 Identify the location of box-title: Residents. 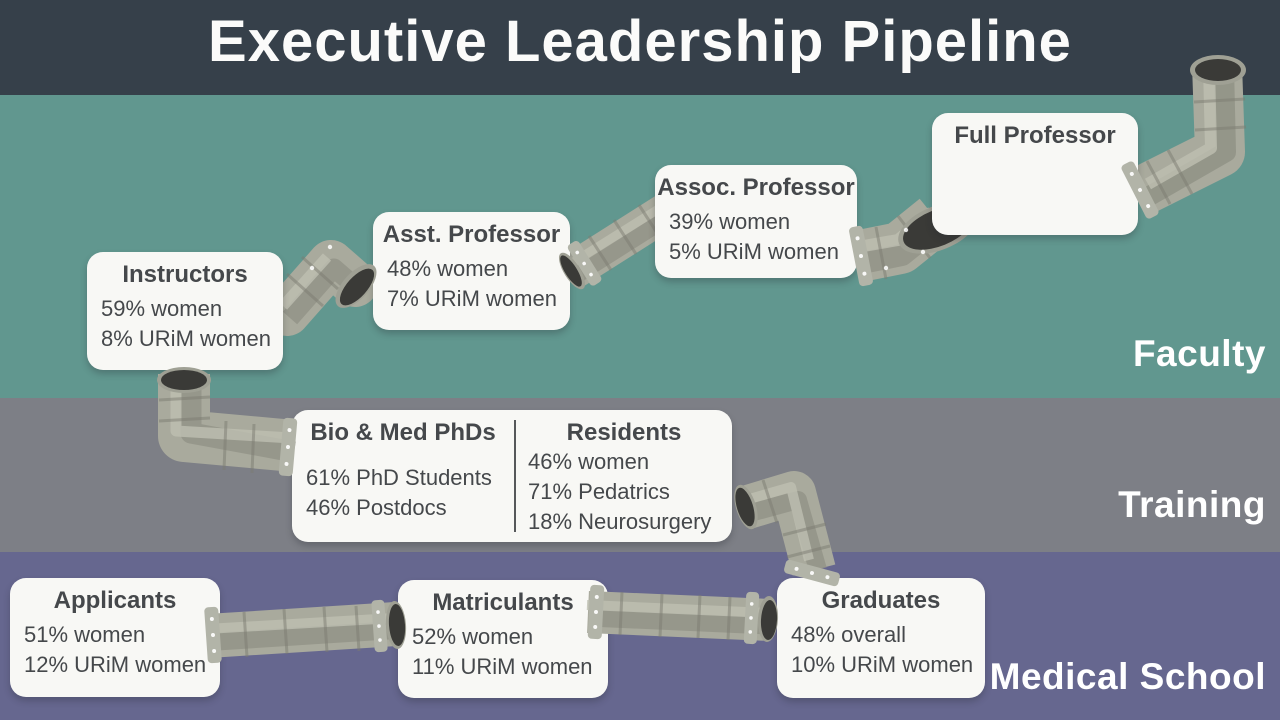
(624, 432).